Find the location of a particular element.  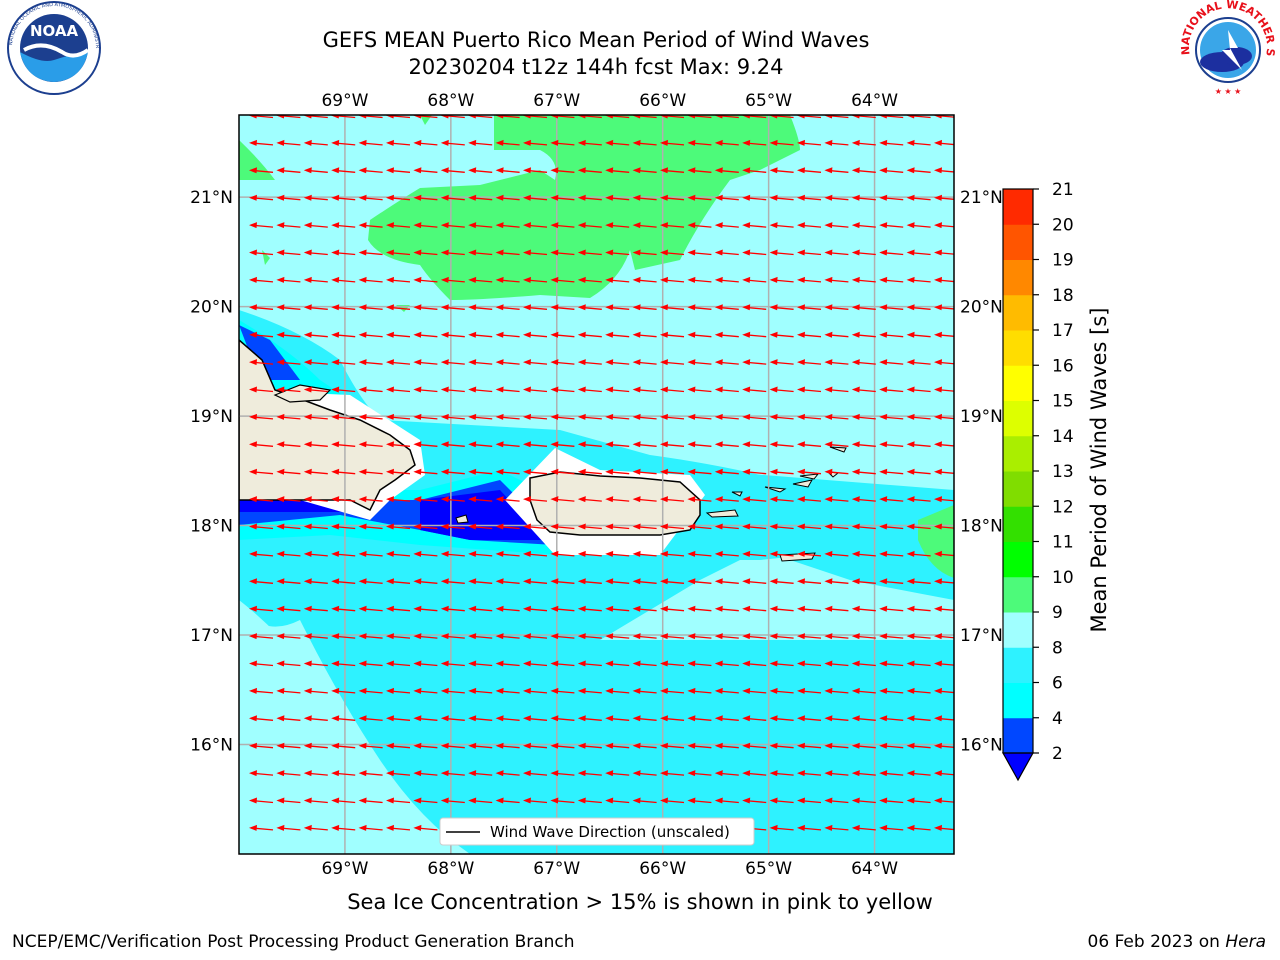

lon-label-top: 66°W is located at coordinates (662, 101).